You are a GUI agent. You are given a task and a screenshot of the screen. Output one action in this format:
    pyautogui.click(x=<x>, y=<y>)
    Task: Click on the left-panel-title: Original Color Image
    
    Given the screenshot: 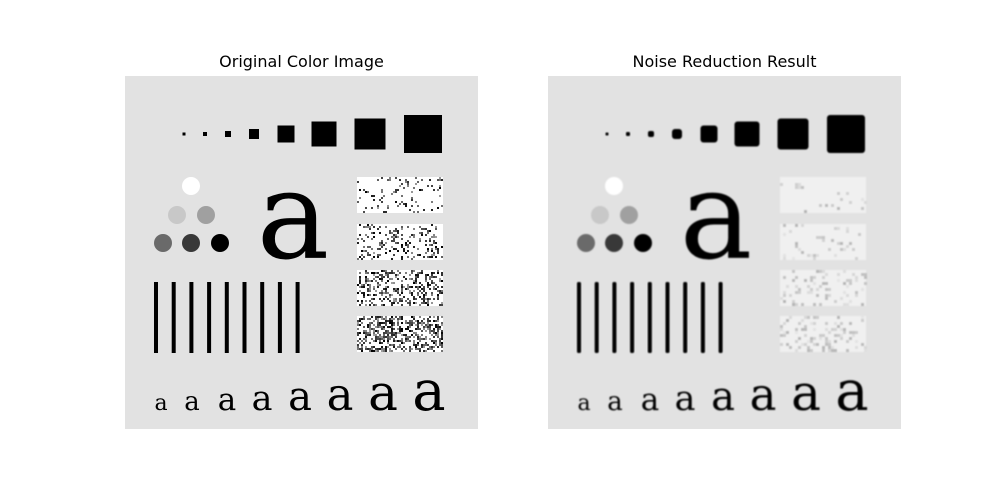 What is the action you would take?
    pyautogui.click(x=301, y=61)
    